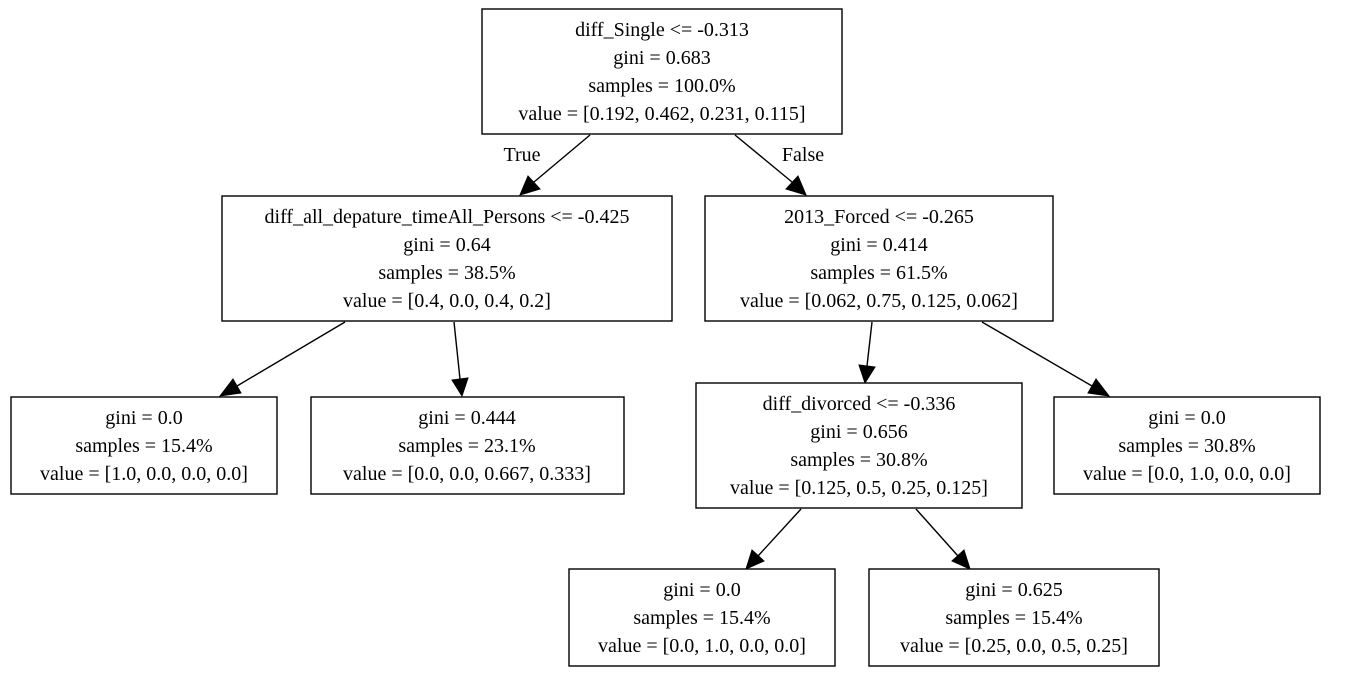  Describe the element at coordinates (1014, 646) in the screenshot. I see `node-n8-value: value = [0.25, 0.0, 0.5, 0.25]` at that location.